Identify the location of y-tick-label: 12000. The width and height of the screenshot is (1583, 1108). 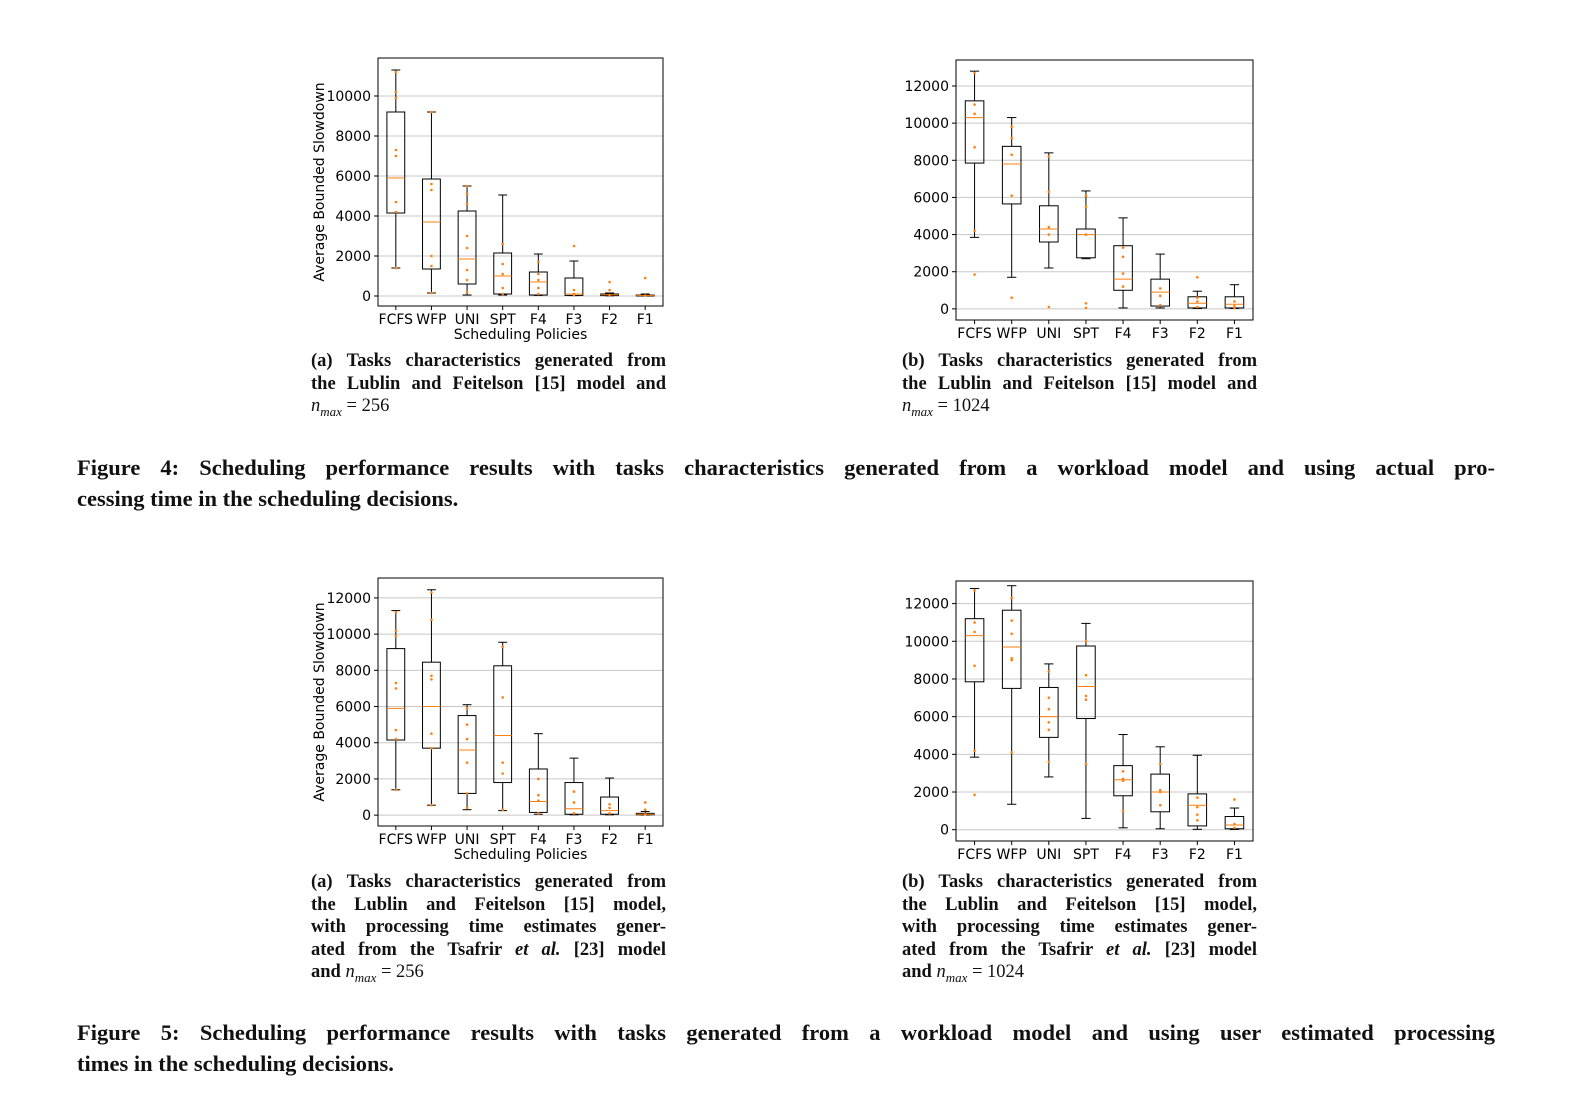
(926, 605).